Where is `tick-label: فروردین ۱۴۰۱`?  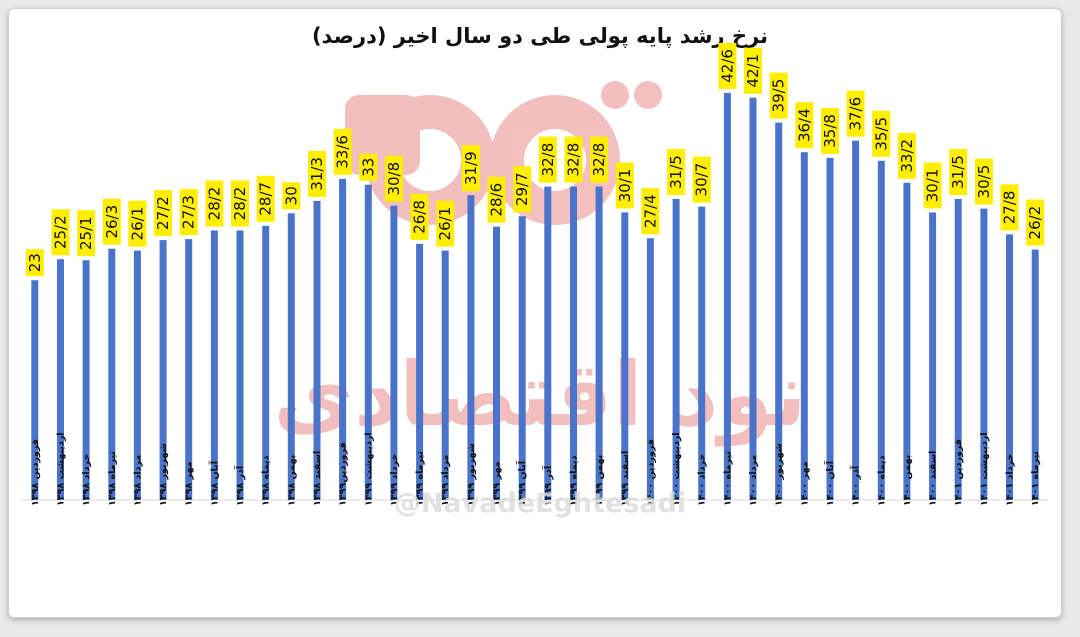 tick-label: فروردین ۱۴۰۱ is located at coordinates (958, 472).